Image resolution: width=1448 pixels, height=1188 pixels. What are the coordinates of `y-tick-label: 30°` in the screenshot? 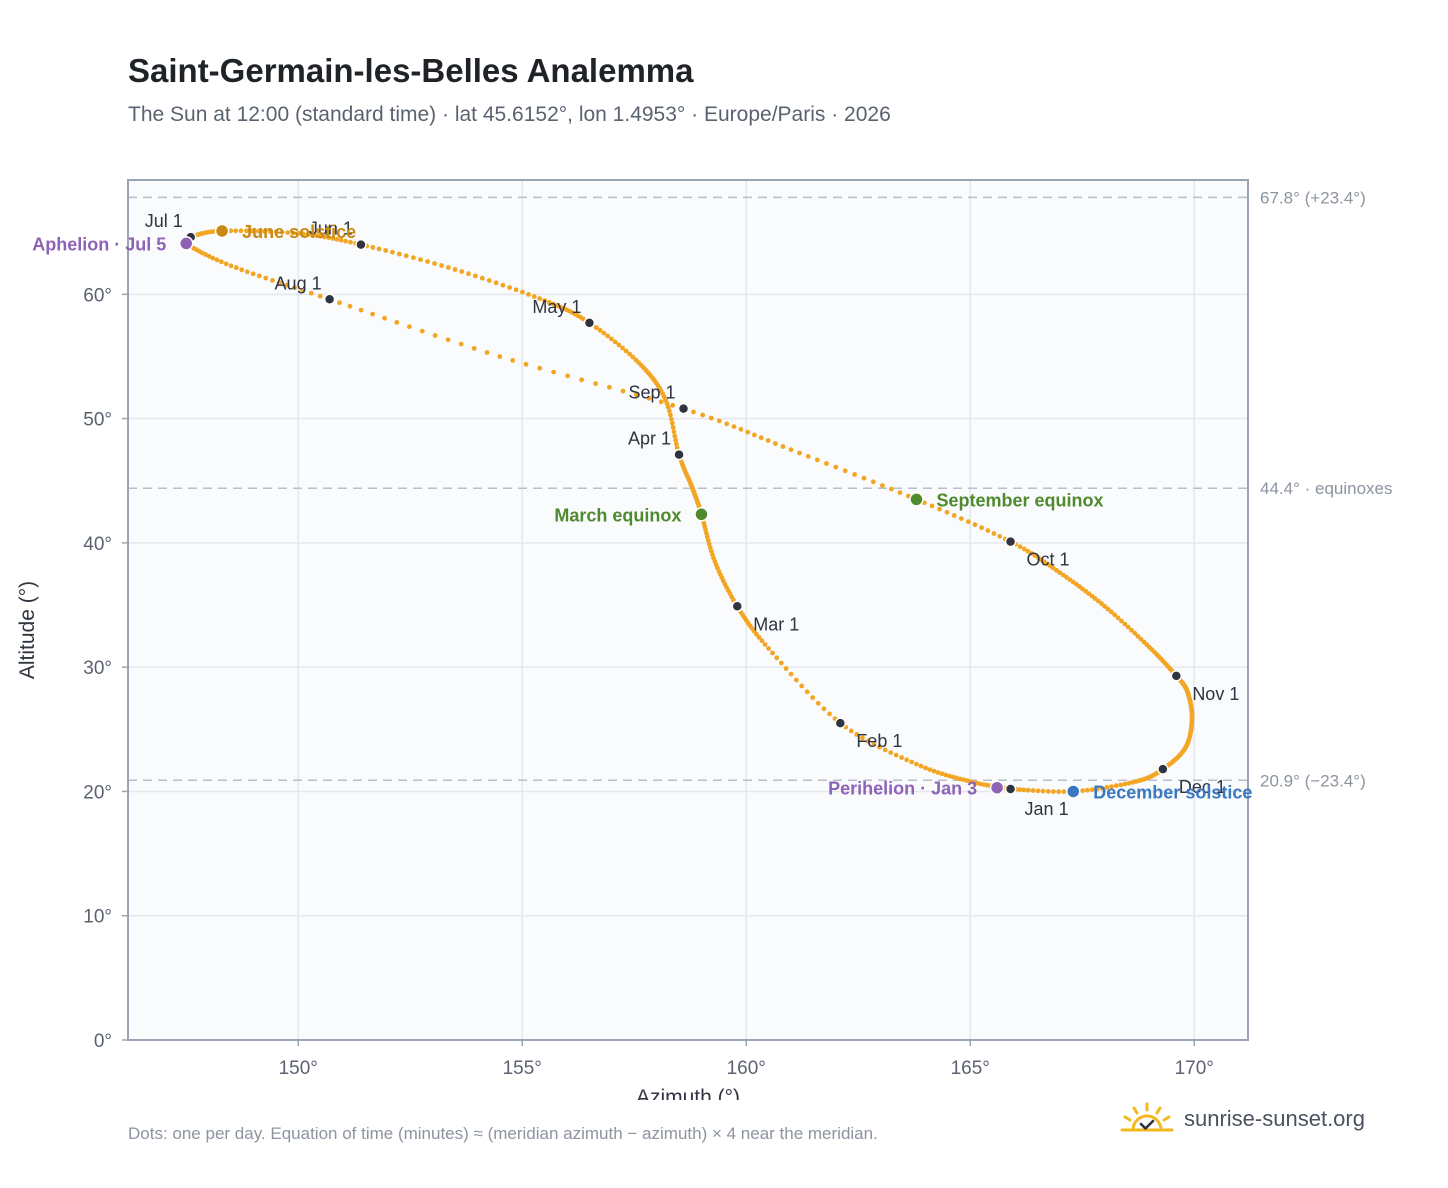 It's located at (97, 668).